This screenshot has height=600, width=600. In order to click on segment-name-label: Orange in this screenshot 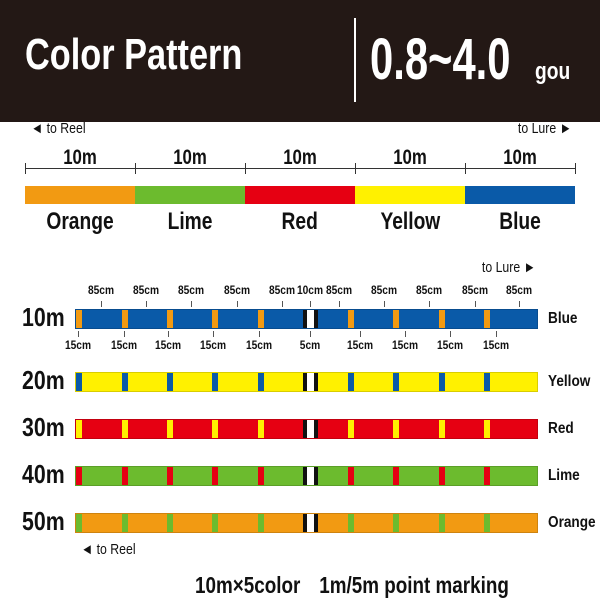, I will do `click(80, 222)`.